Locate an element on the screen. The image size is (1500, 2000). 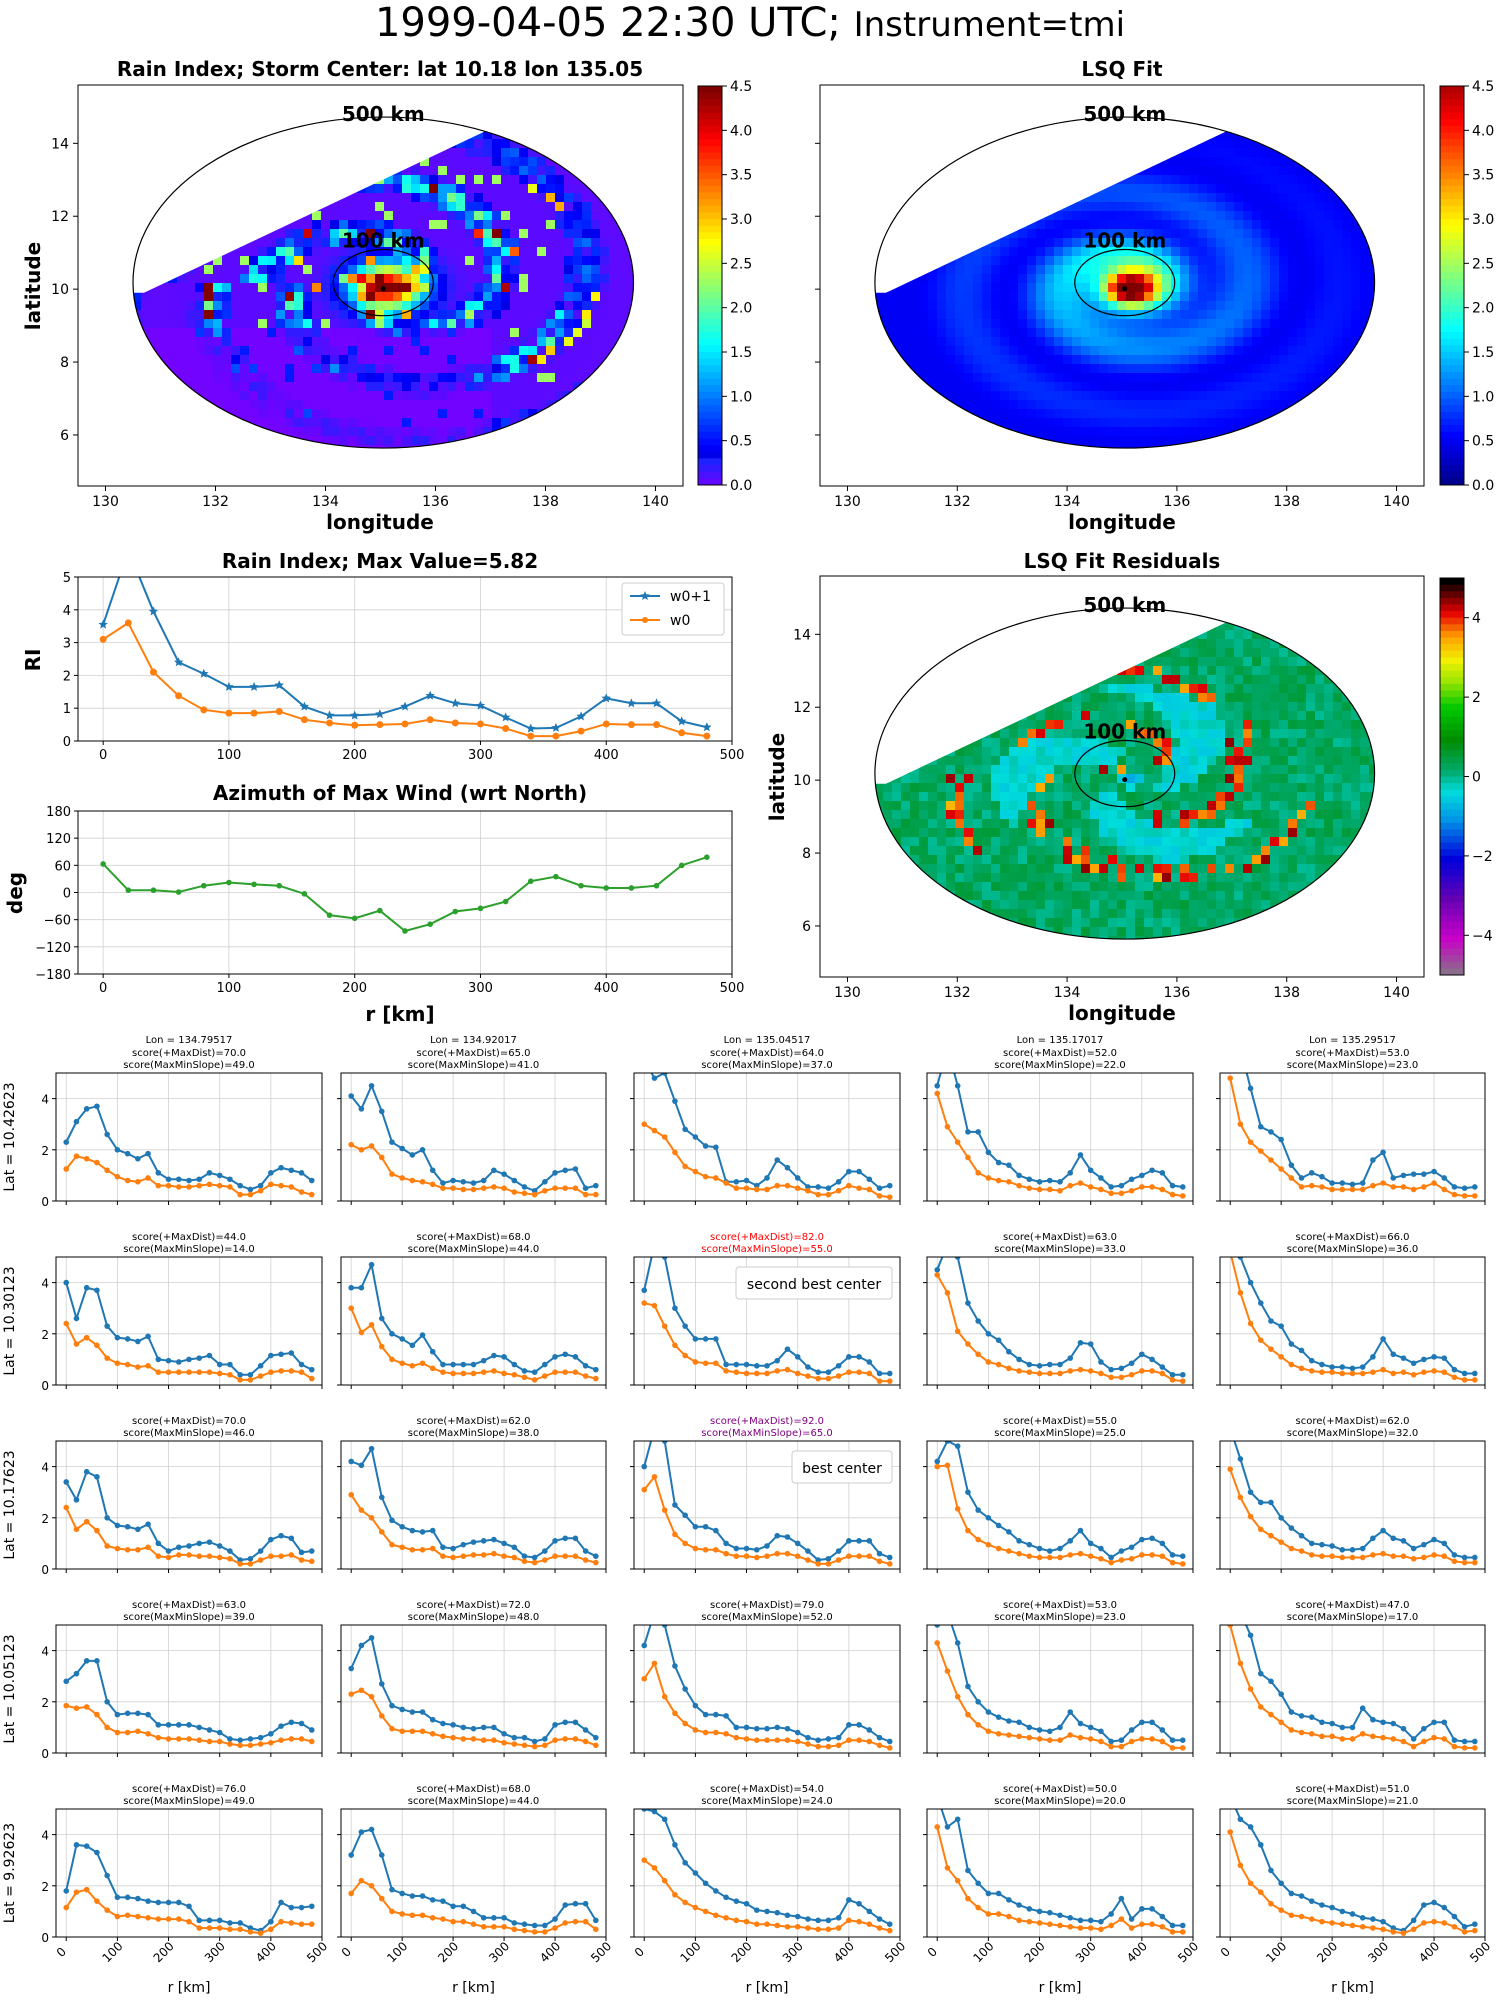
x-tick-label: 138 is located at coordinates (545, 502).